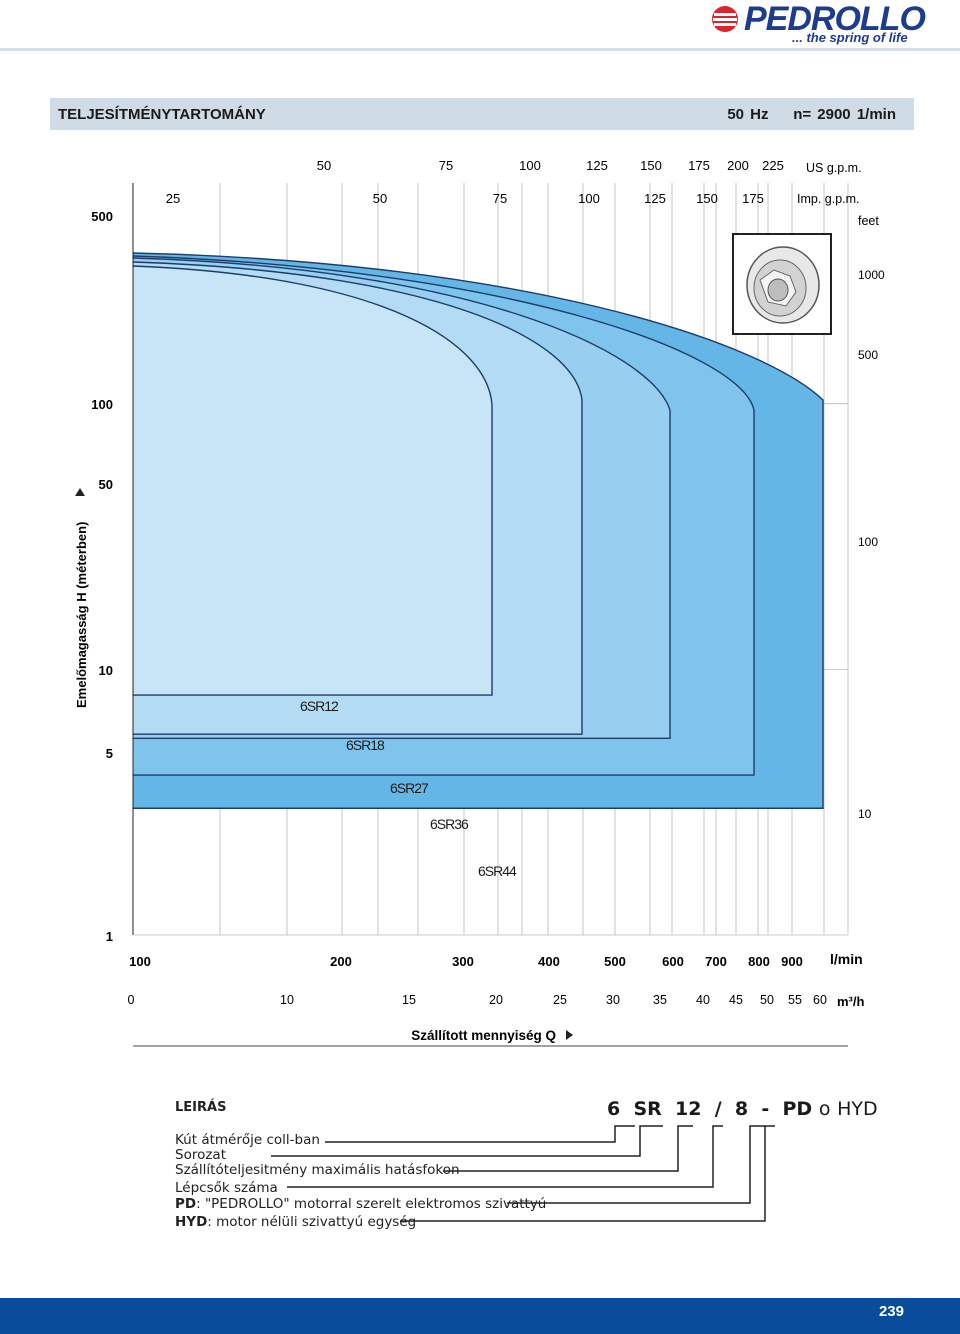 The width and height of the screenshot is (960, 1334). I want to click on connector-stages, so click(505, 1156).